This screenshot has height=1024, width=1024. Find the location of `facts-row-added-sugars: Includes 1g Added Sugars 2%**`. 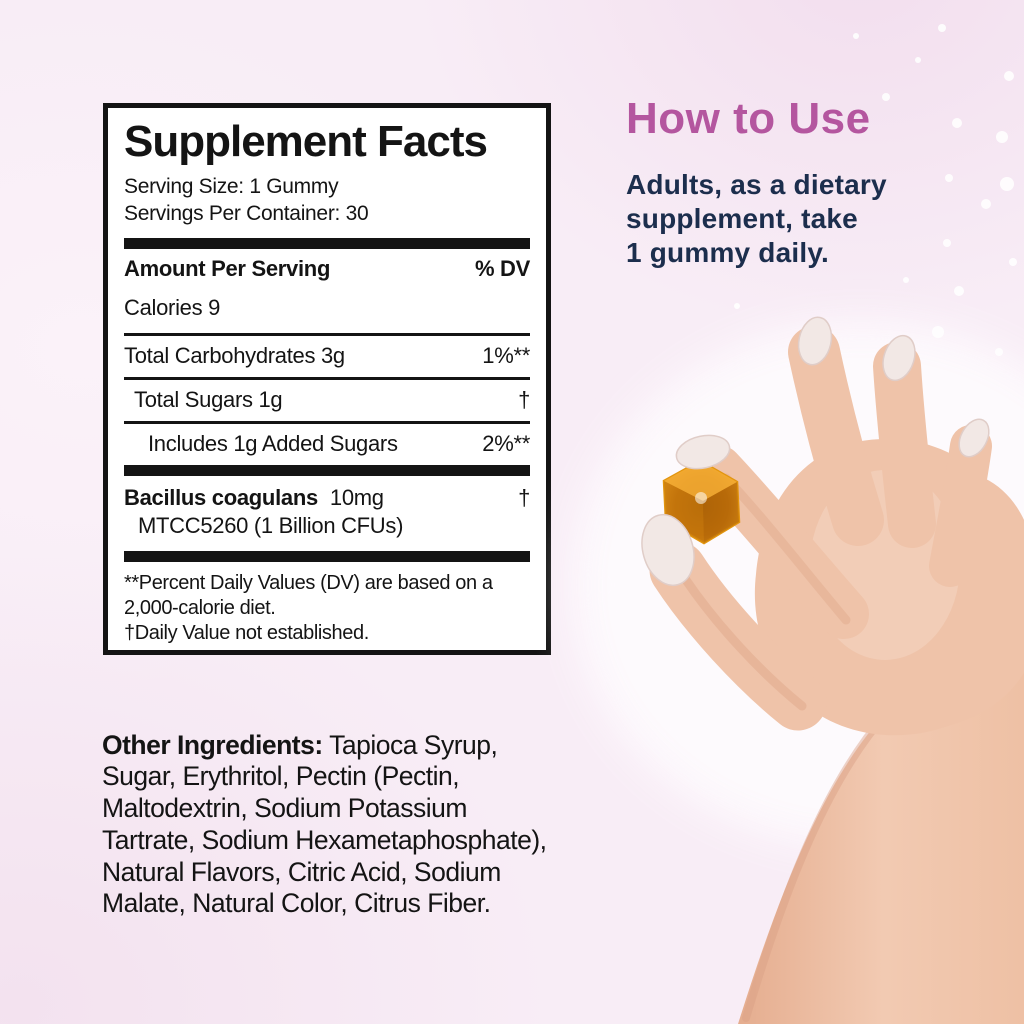

facts-row-added-sugars: Includes 1g Added Sugars 2%** is located at coordinates (327, 444).